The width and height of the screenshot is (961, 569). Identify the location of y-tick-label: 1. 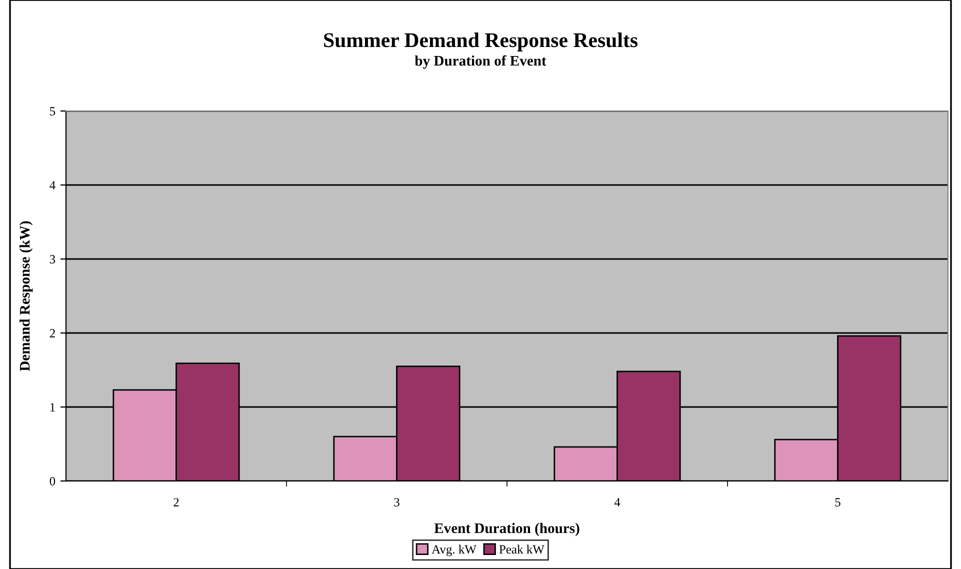
(52, 407).